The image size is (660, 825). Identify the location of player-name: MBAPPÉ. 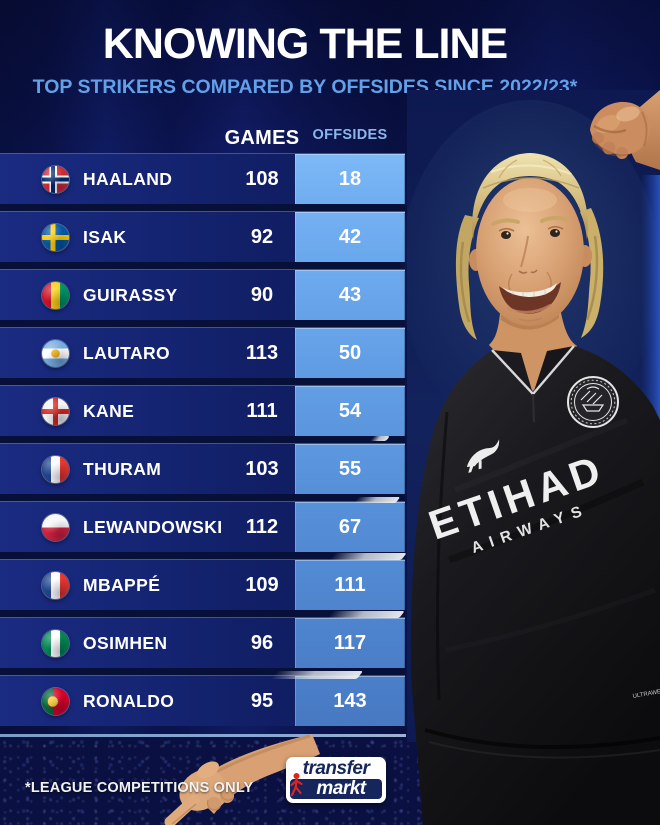
(122, 584).